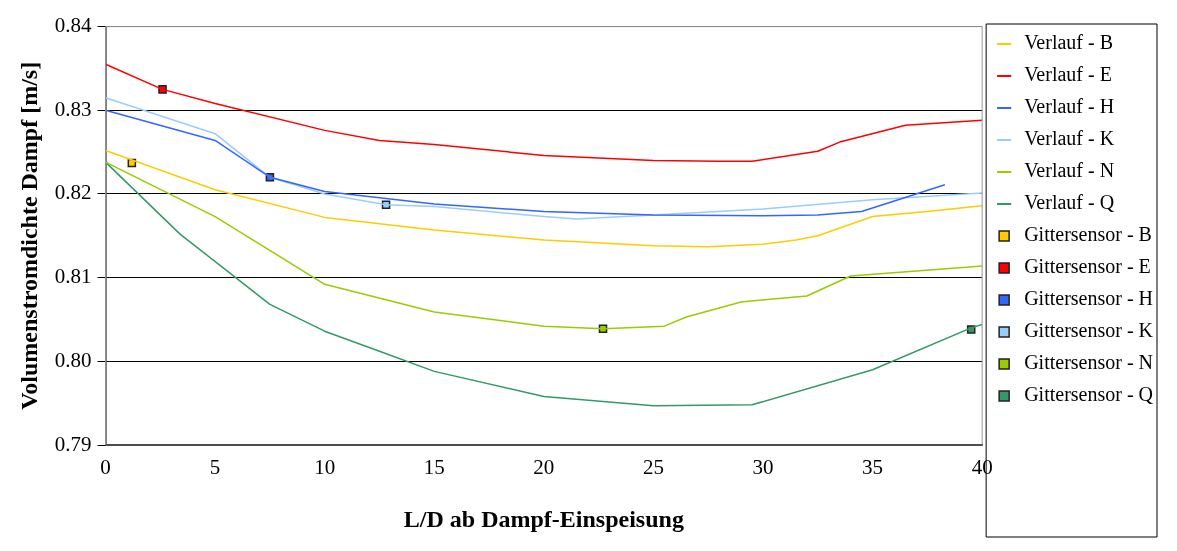 The height and width of the screenshot is (551, 1177). I want to click on legend-label: Verlauf - E, so click(1068, 74).